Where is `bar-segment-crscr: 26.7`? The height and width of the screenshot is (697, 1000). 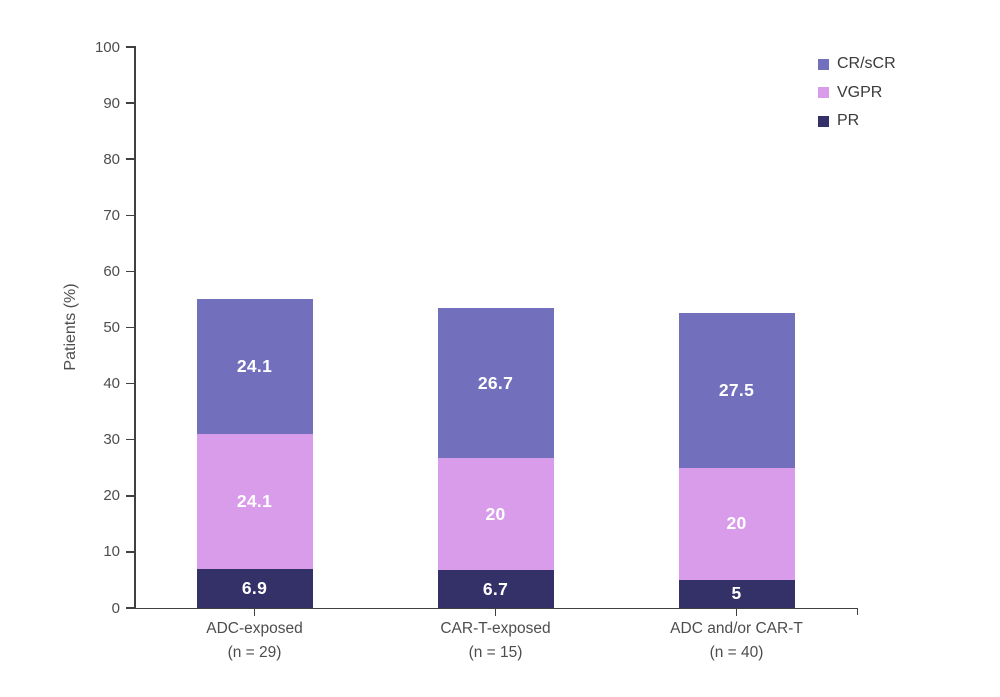
bar-segment-crscr: 26.7 is located at coordinates (495, 383).